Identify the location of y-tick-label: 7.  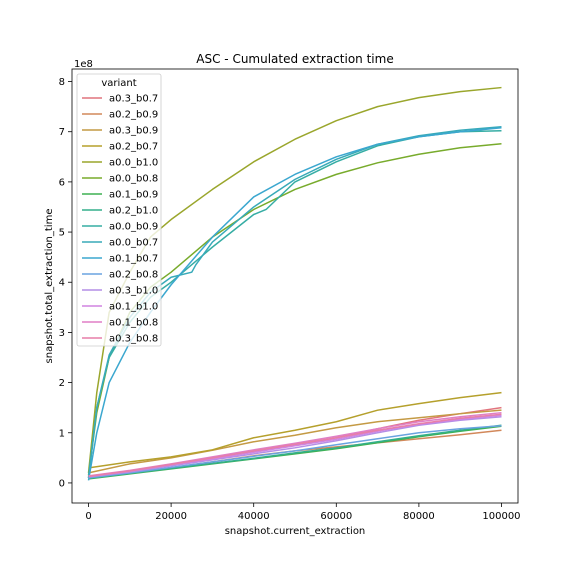
(62, 132).